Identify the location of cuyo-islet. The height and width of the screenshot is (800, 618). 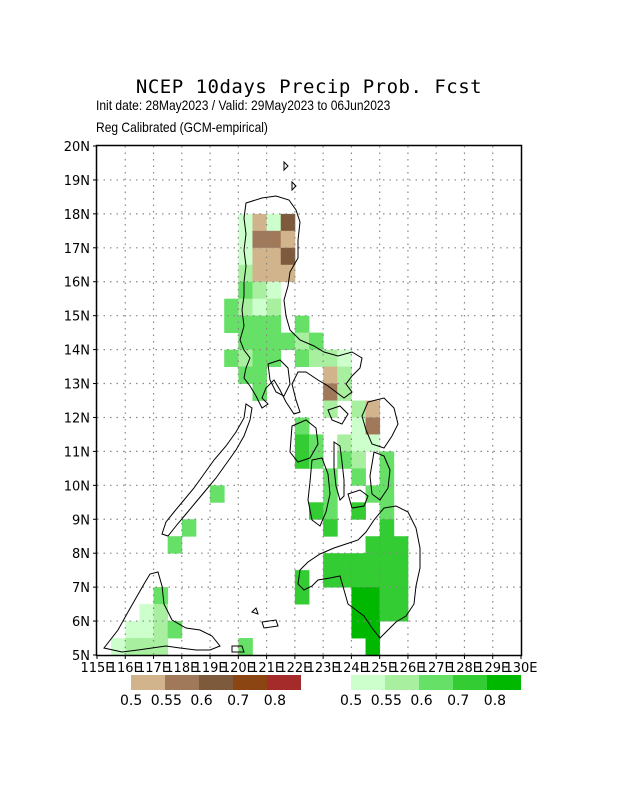
(255, 611).